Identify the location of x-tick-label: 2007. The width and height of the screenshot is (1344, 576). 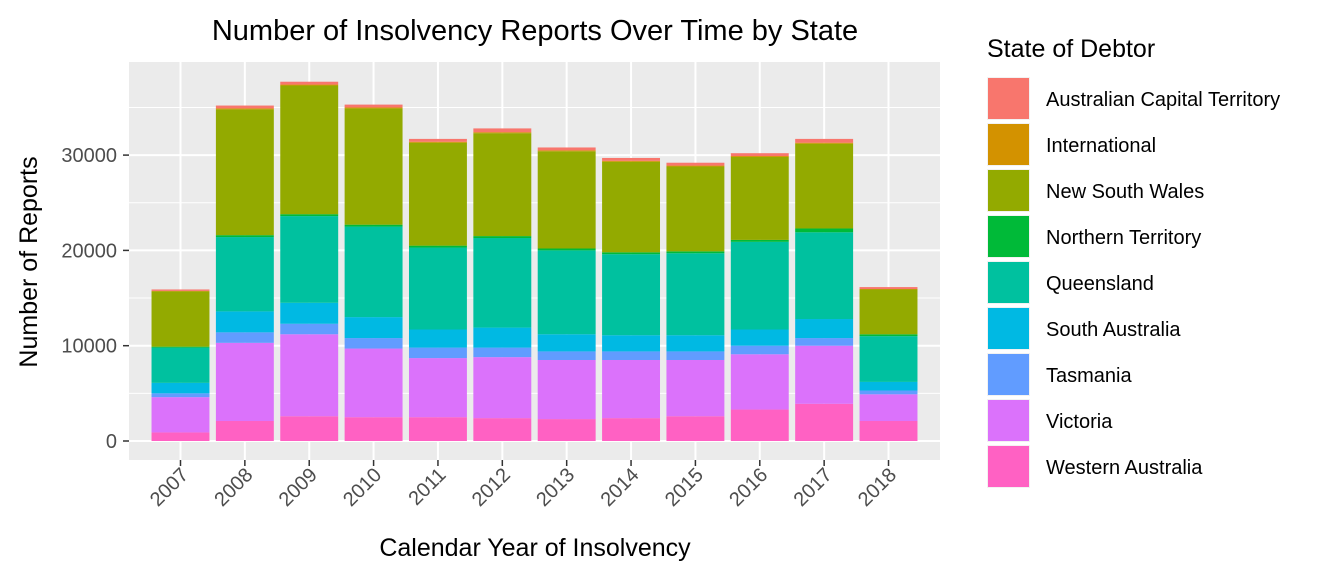
(169, 487).